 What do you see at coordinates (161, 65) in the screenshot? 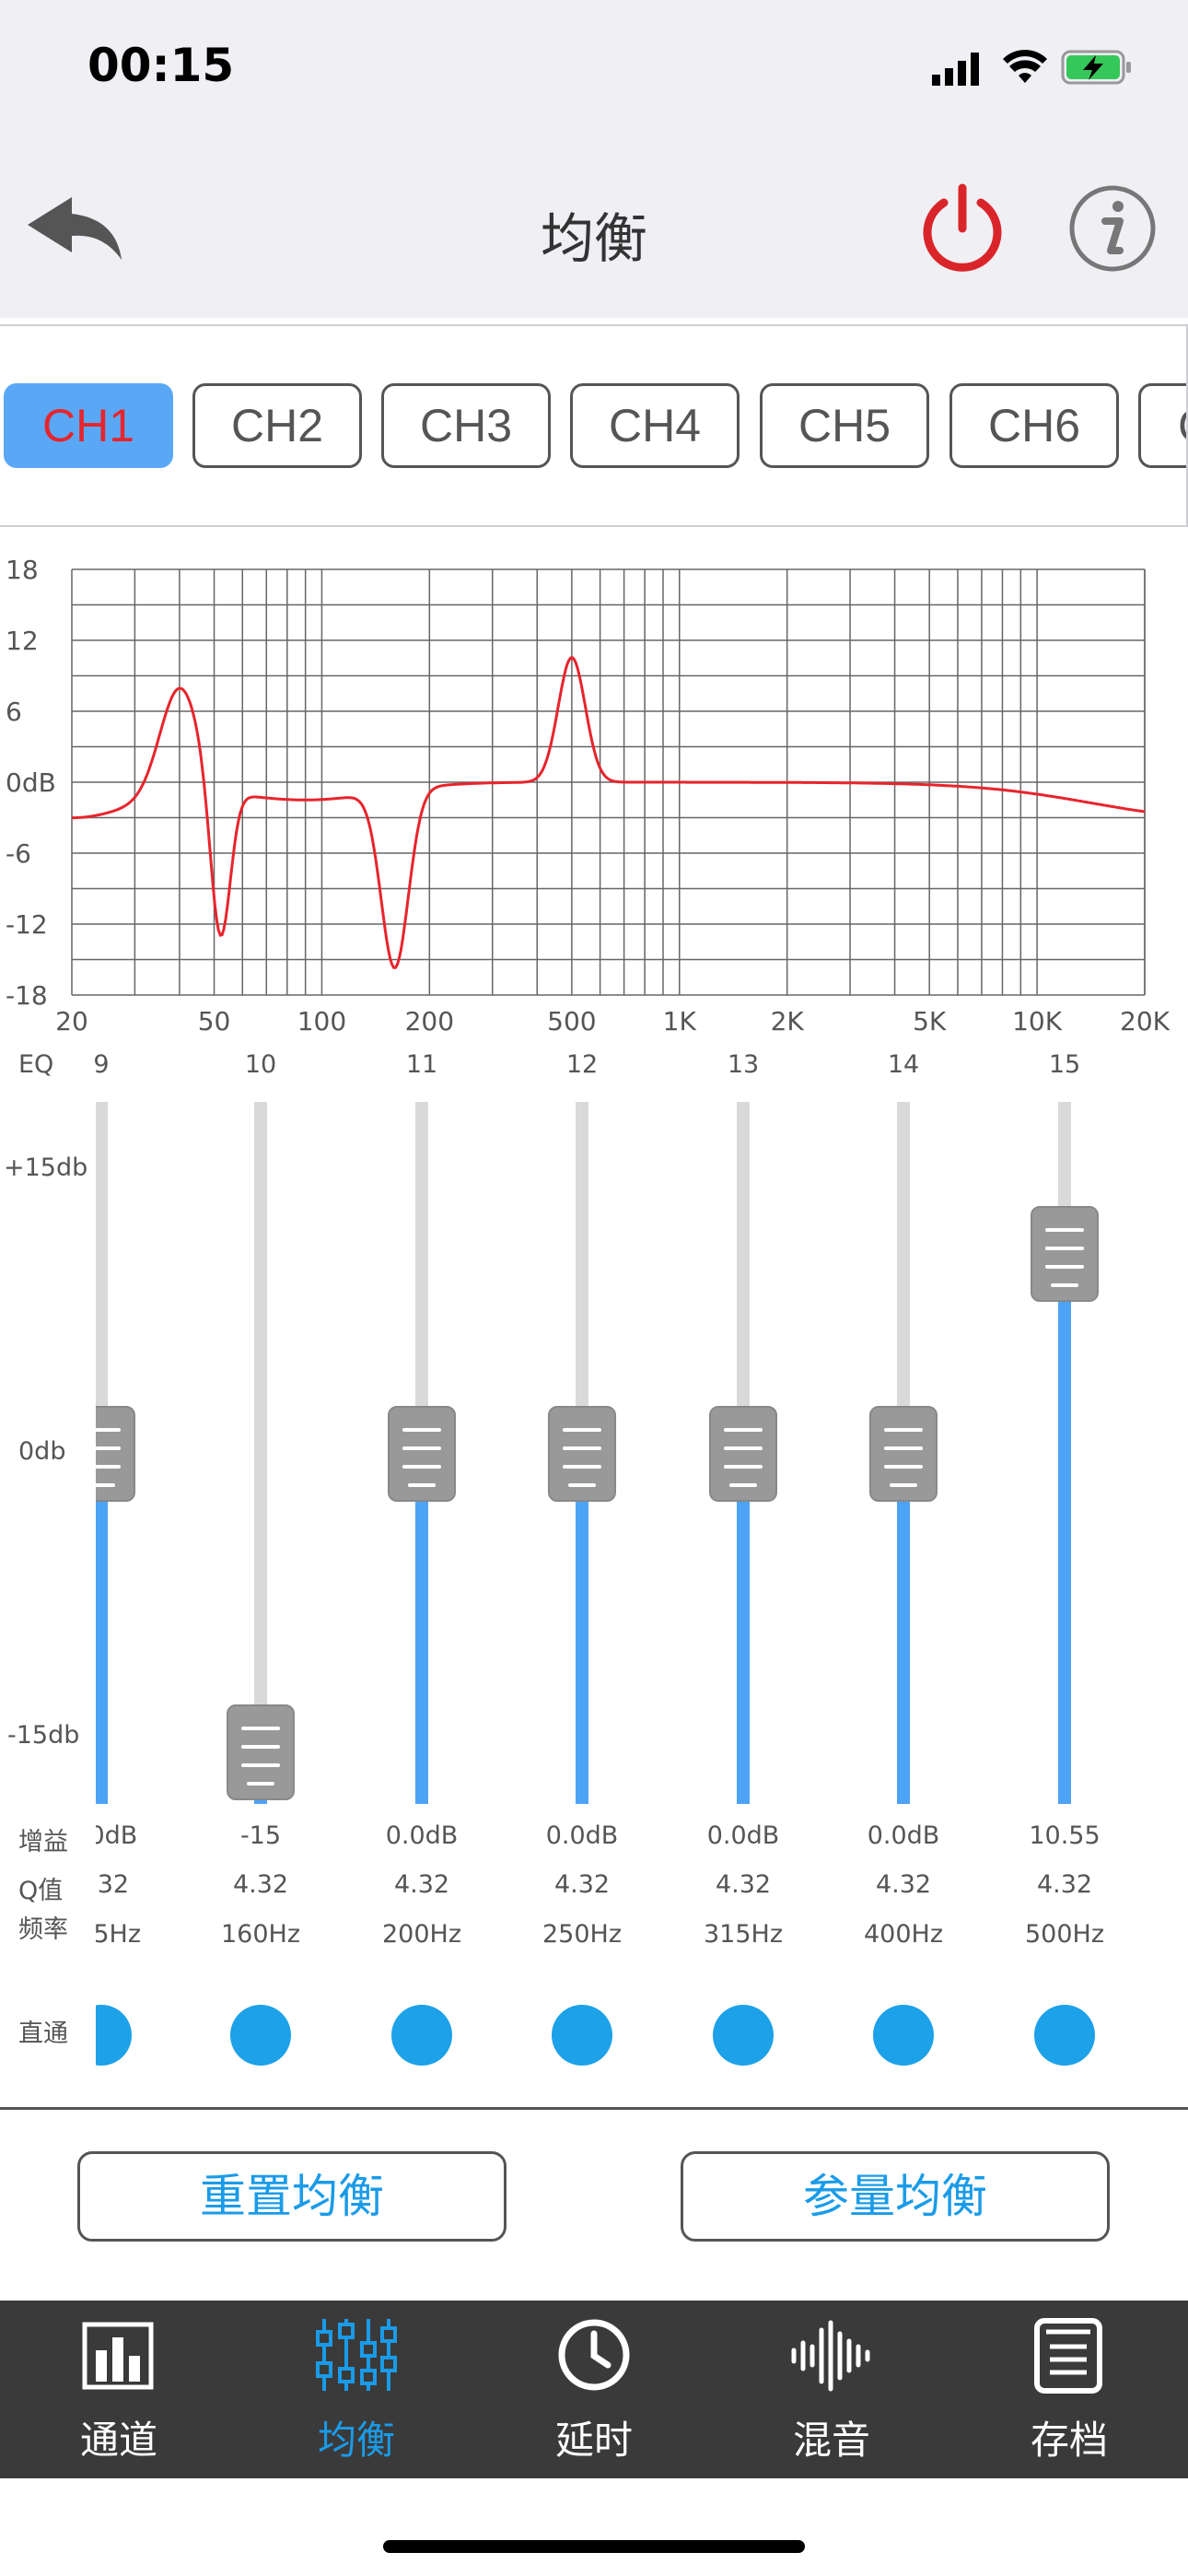
I see `status-time: 00:15` at bounding box center [161, 65].